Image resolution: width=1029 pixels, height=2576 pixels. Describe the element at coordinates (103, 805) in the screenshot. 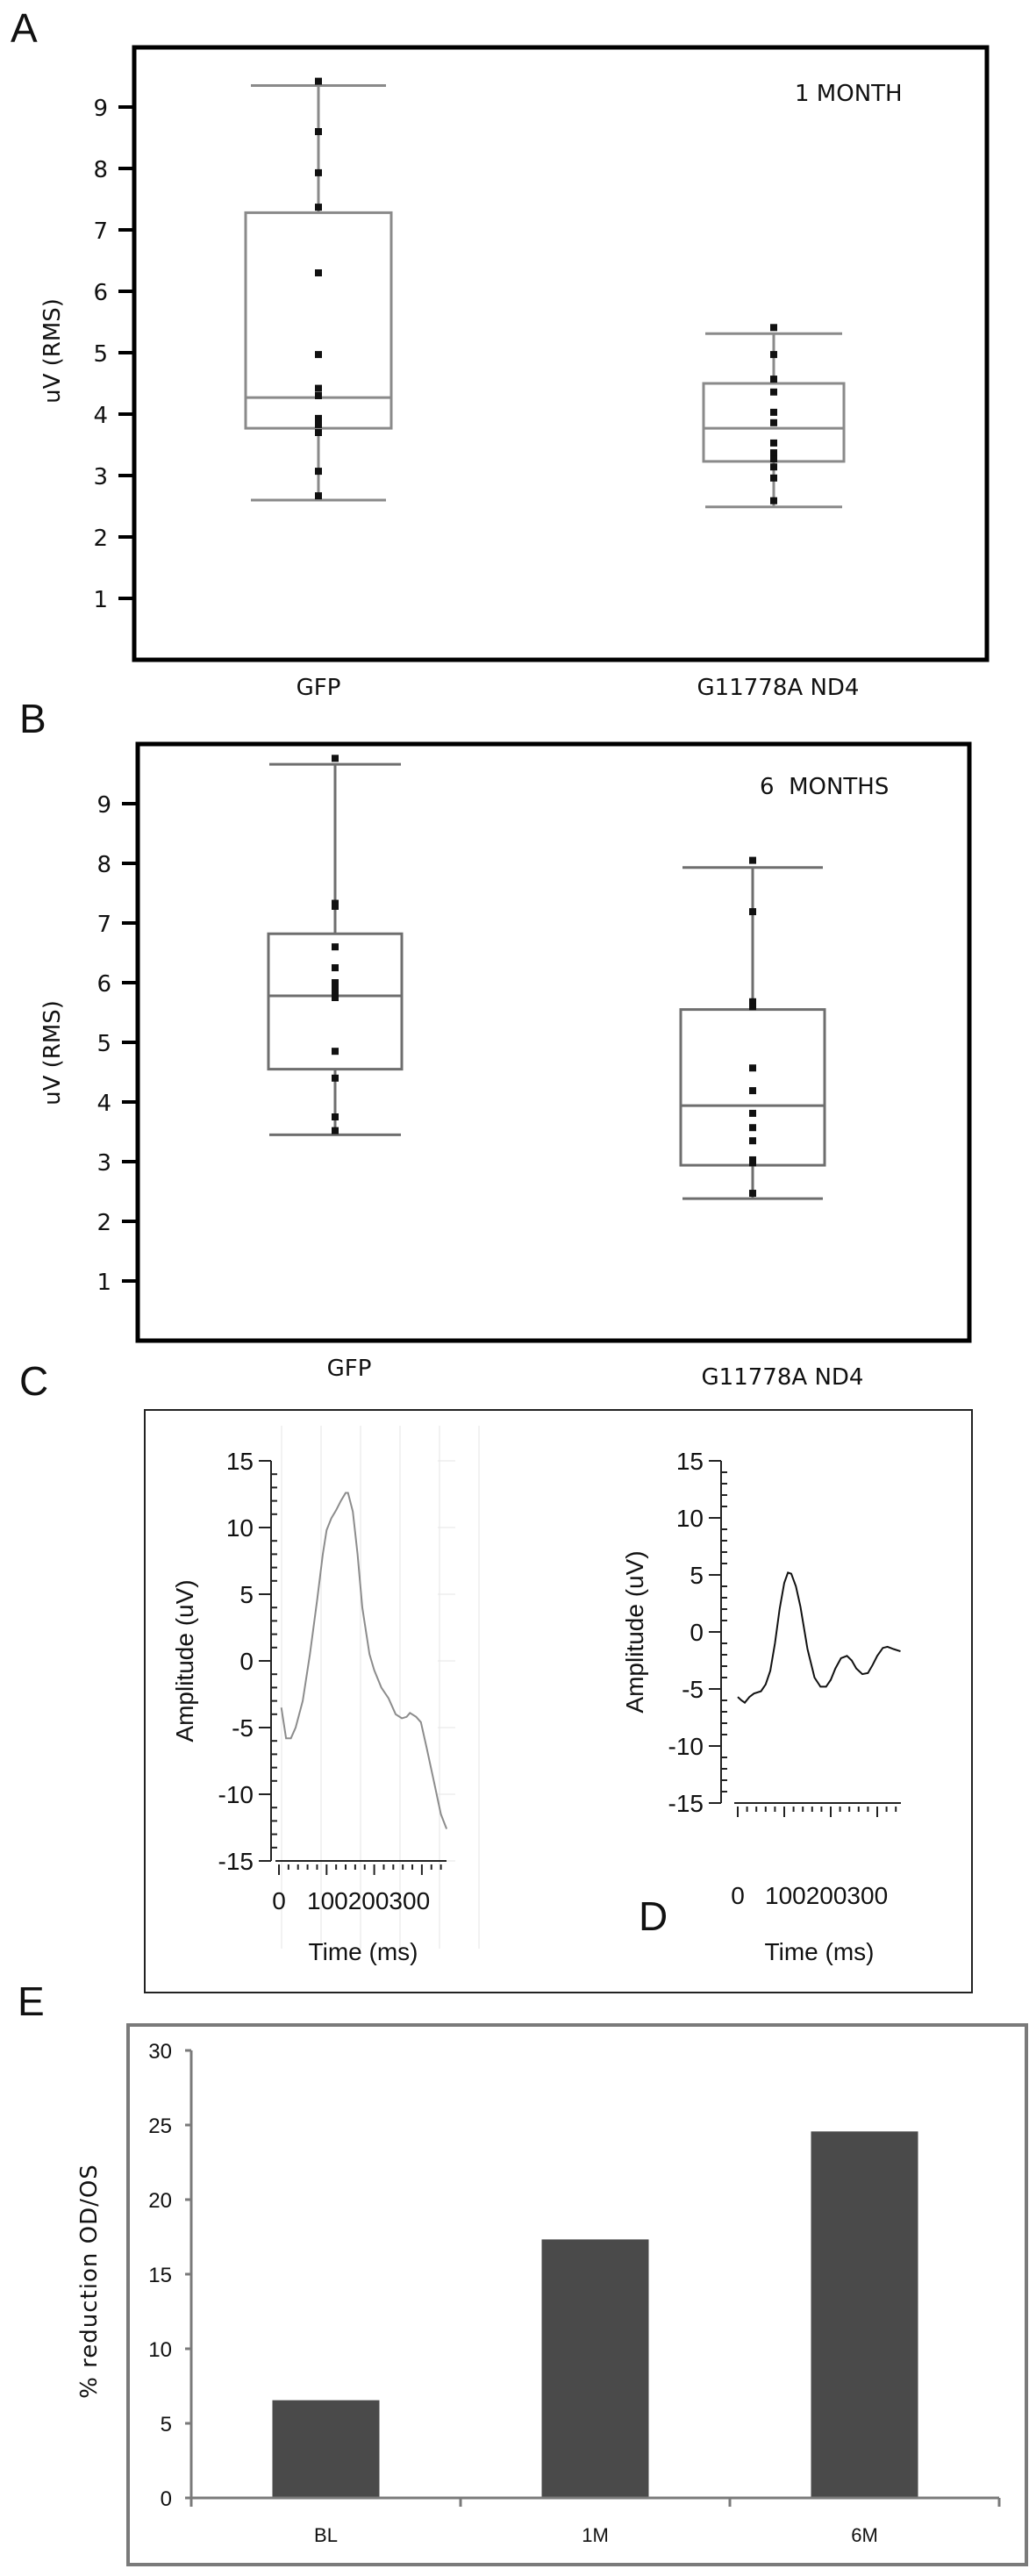

I see `y-tick-label: 9` at that location.